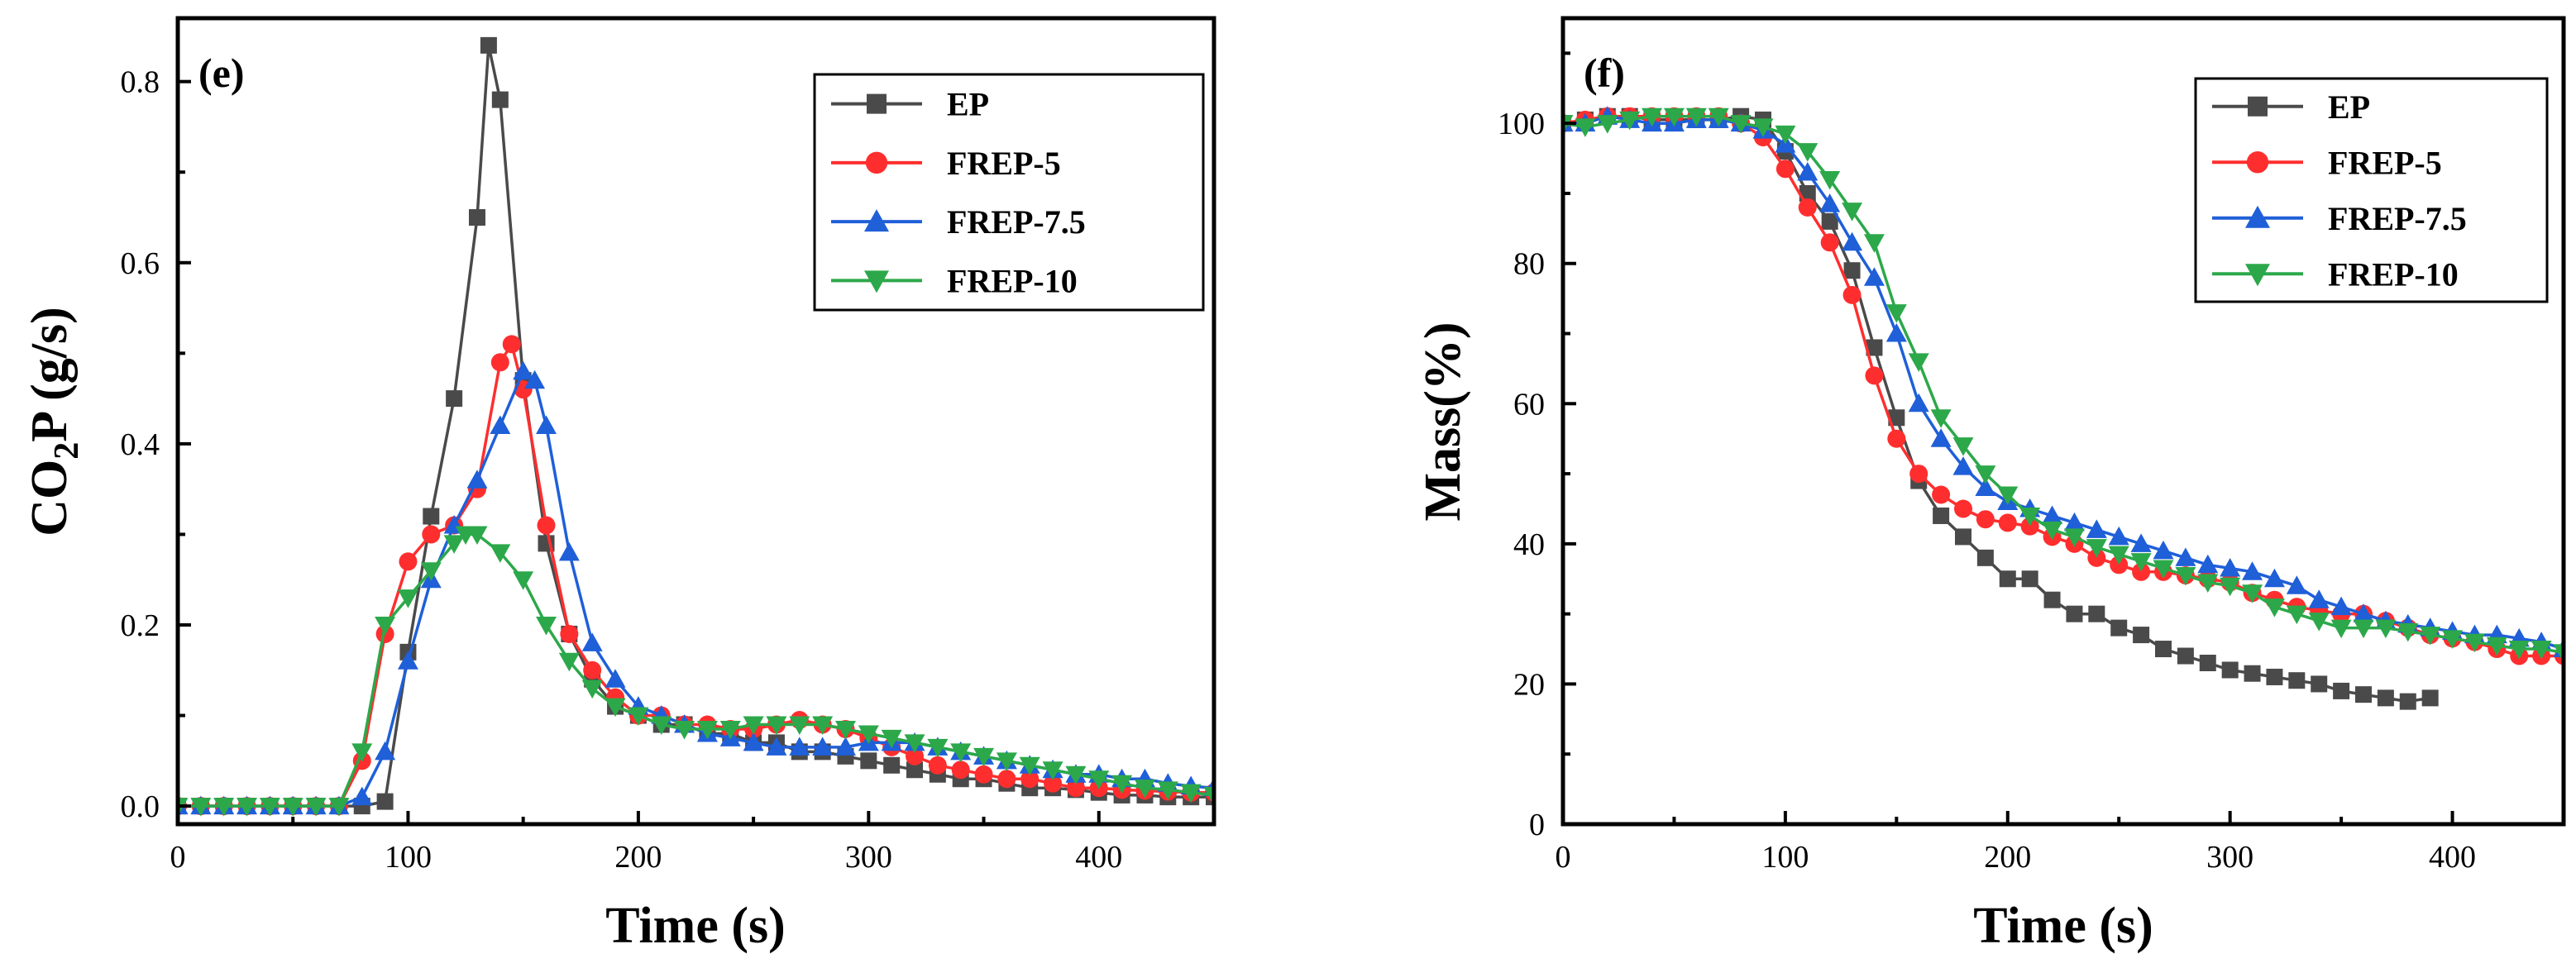 The width and height of the screenshot is (2576, 968). I want to click on y-tick-label-e: 0.6, so click(140, 264).